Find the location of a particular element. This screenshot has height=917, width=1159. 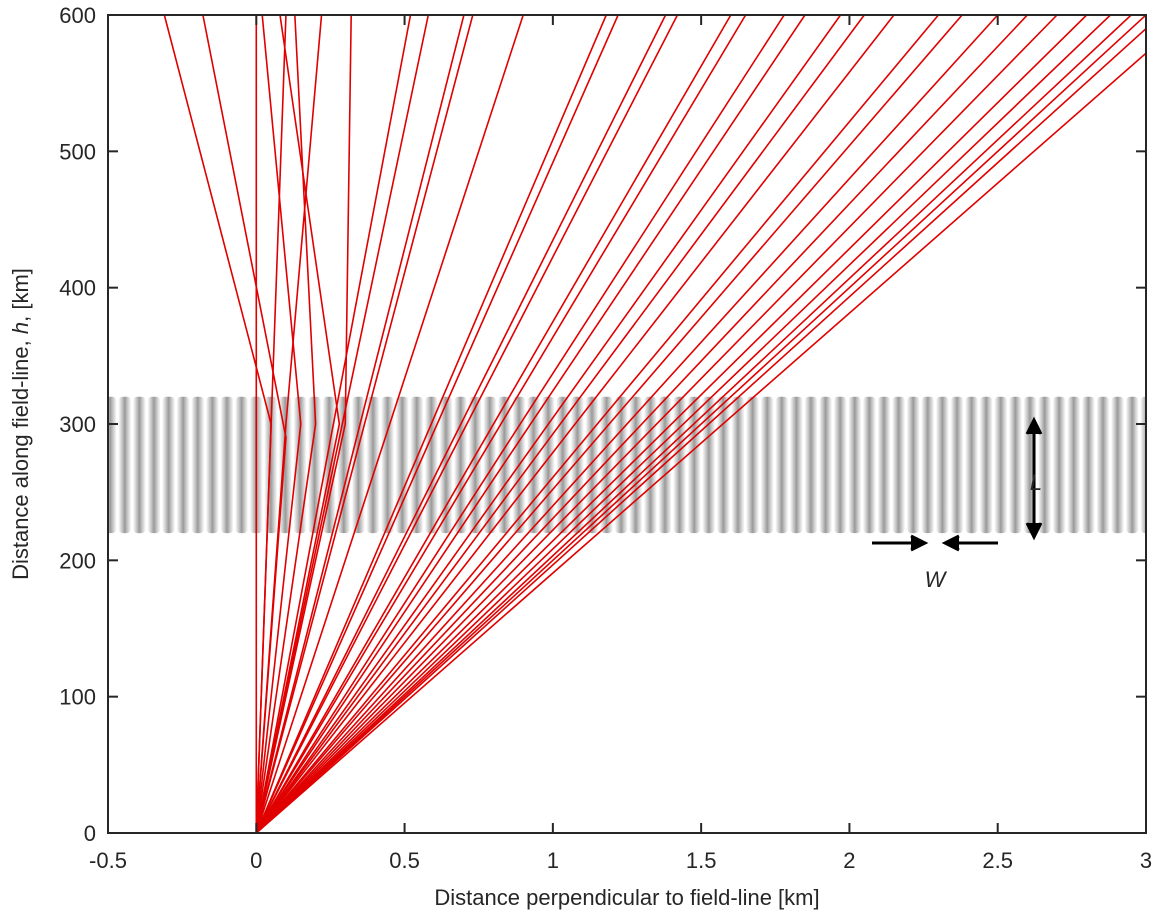

y-label-part: Distance along field-line, is located at coordinates (20, 457).